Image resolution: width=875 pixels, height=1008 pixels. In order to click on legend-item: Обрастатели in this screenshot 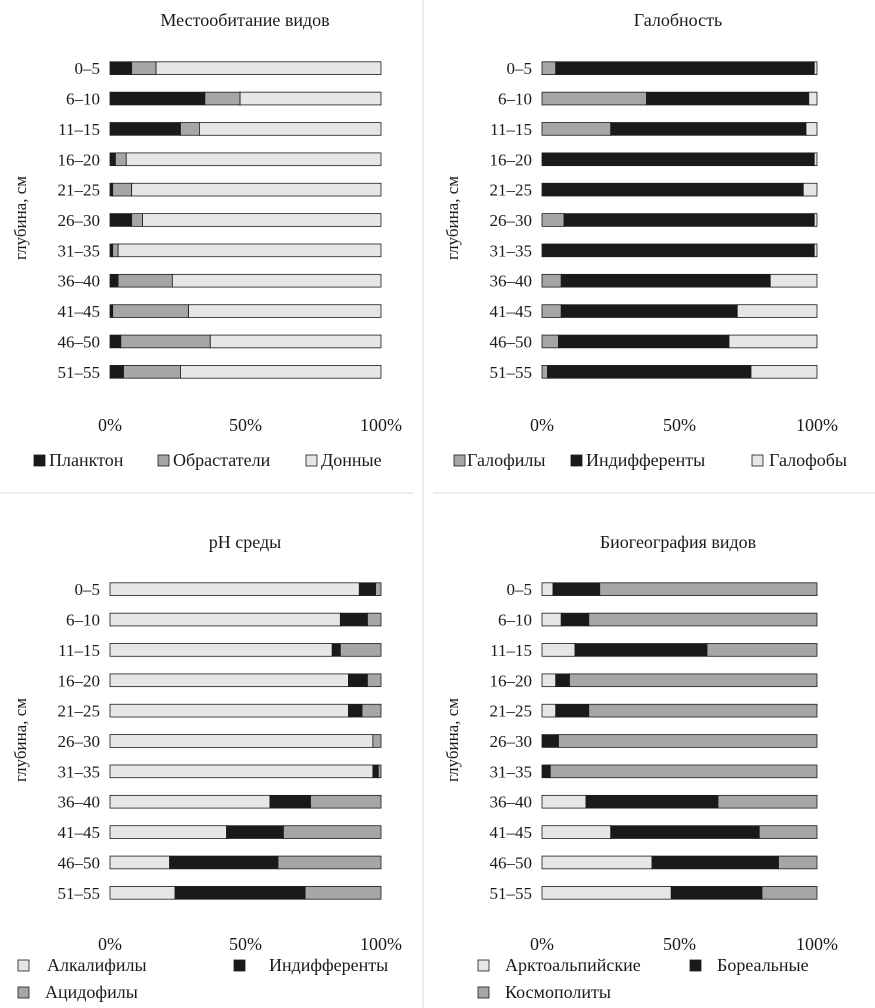, I will do `click(214, 460)`.